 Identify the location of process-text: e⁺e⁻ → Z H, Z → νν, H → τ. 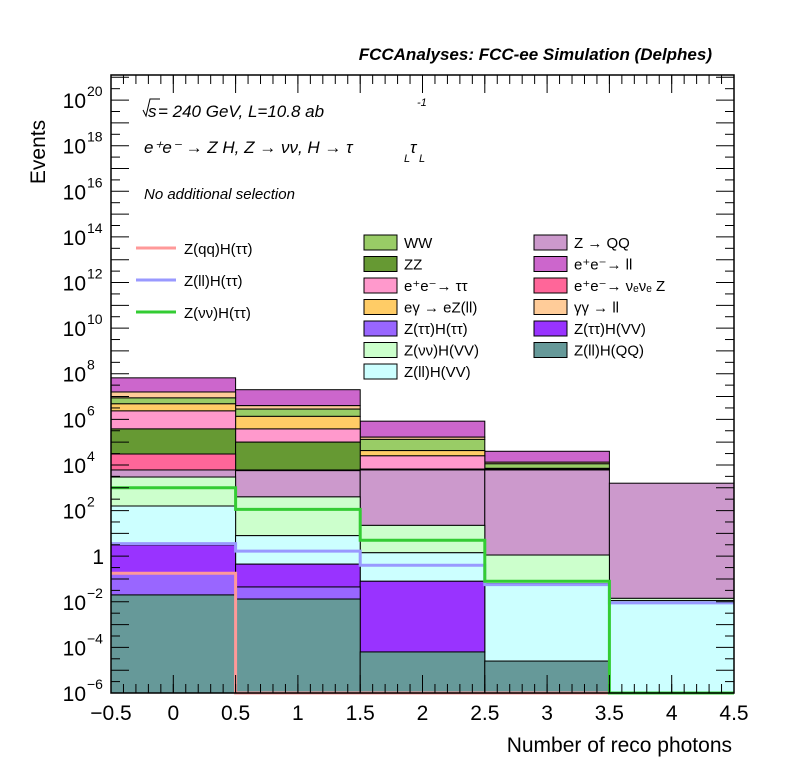
(249, 147).